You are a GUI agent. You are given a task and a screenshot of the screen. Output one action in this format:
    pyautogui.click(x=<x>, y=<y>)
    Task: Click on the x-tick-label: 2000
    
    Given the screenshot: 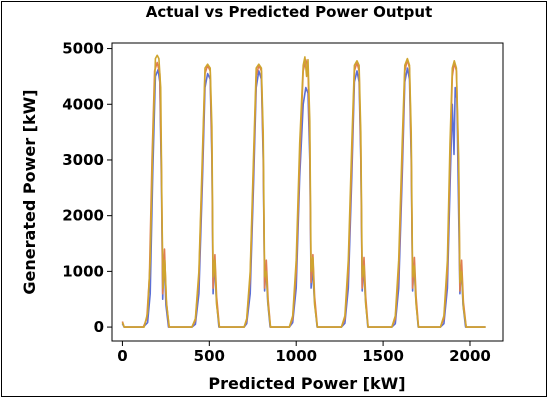 What is the action you would take?
    pyautogui.click(x=470, y=356)
    